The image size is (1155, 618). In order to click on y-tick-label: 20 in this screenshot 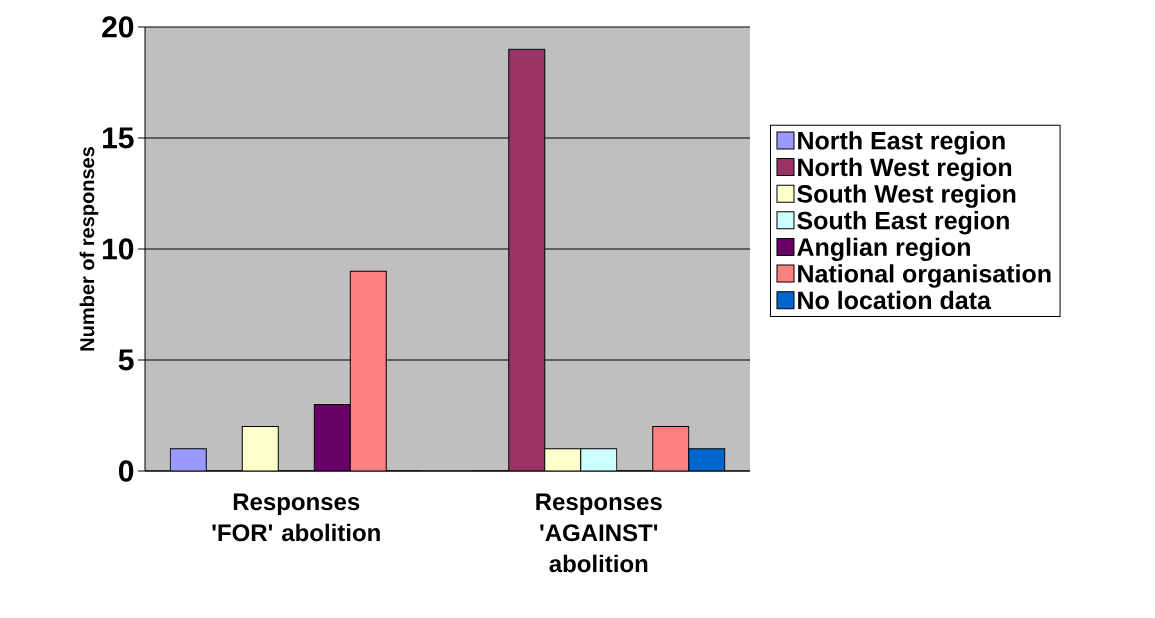, I will do `click(118, 27)`.